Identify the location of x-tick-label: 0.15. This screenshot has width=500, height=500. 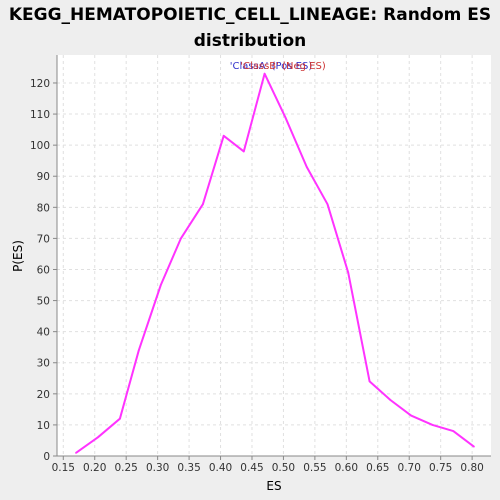
(63, 468).